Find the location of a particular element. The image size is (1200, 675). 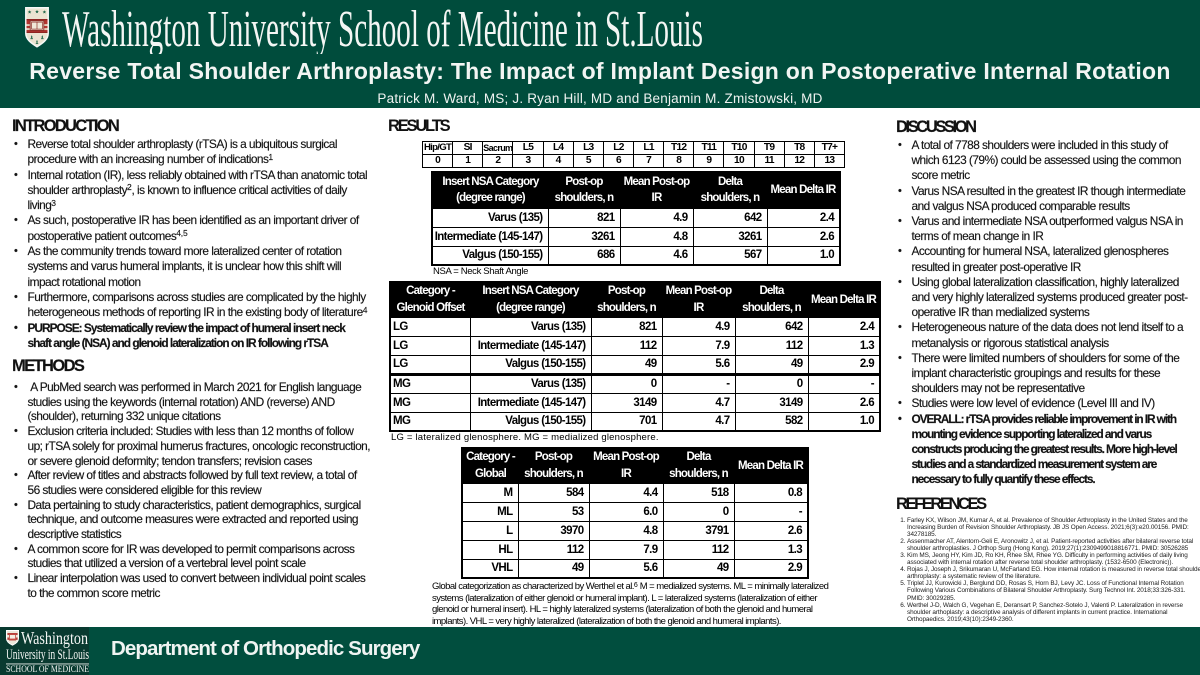

svg-text: SCHOOL OF MEDICINE is located at coordinates (47, 669).